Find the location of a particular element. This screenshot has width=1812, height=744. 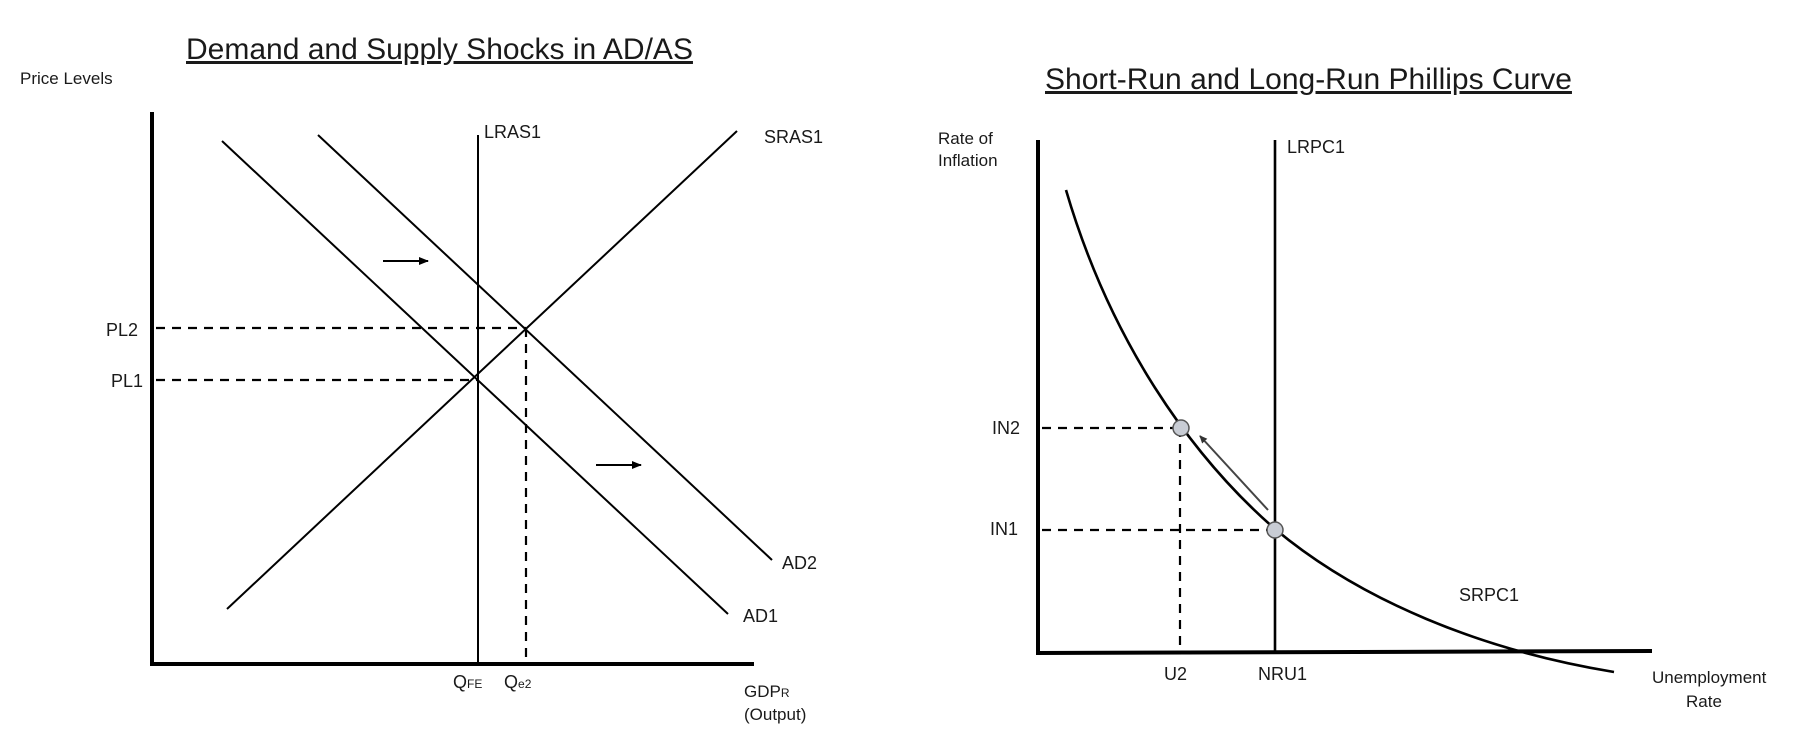

adas-title: Demand and Supply Shocks in AD/AS is located at coordinates (439, 49).